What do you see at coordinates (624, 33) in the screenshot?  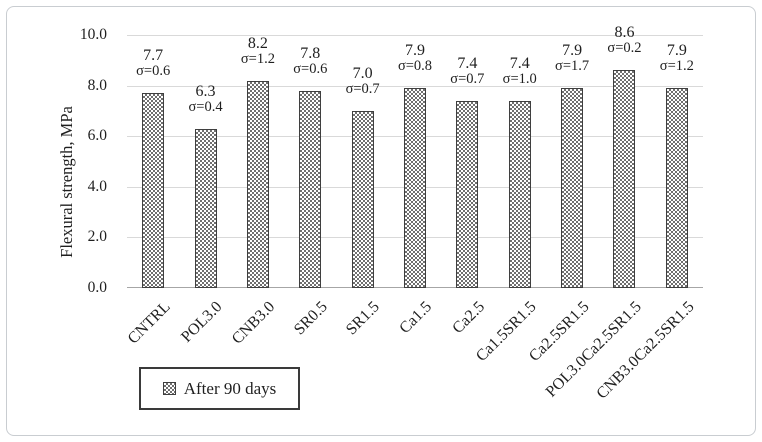 I see `bar-value-label: 8.6` at bounding box center [624, 33].